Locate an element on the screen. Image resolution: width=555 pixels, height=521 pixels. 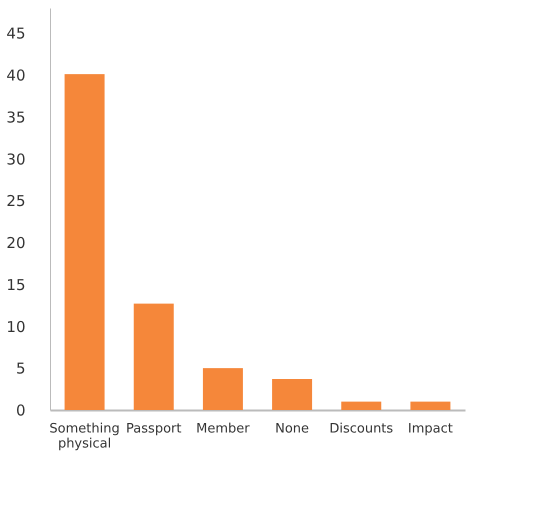
x-tick-label: Passport is located at coordinates (154, 429).